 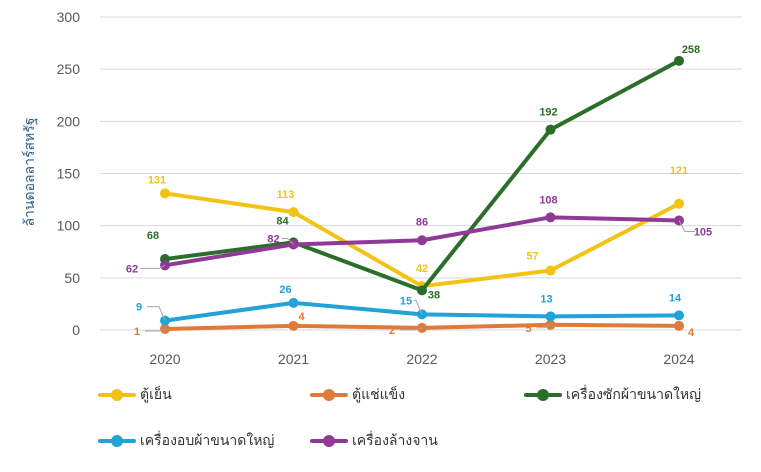 What do you see at coordinates (69, 121) in the screenshot?
I see `y-tick-label: 200` at bounding box center [69, 121].